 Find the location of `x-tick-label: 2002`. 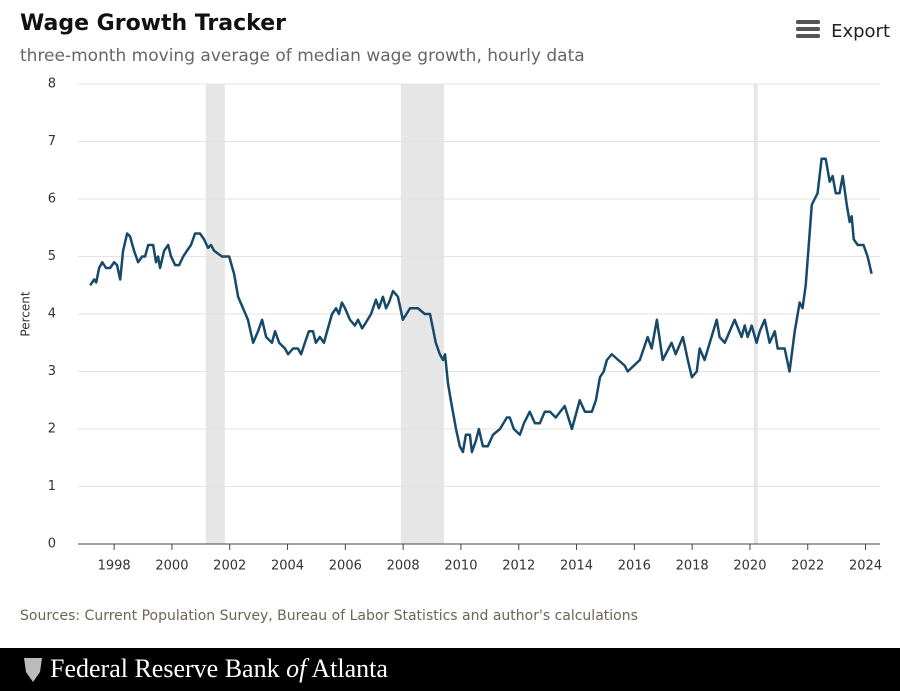

x-tick-label: 2002 is located at coordinates (229, 566).